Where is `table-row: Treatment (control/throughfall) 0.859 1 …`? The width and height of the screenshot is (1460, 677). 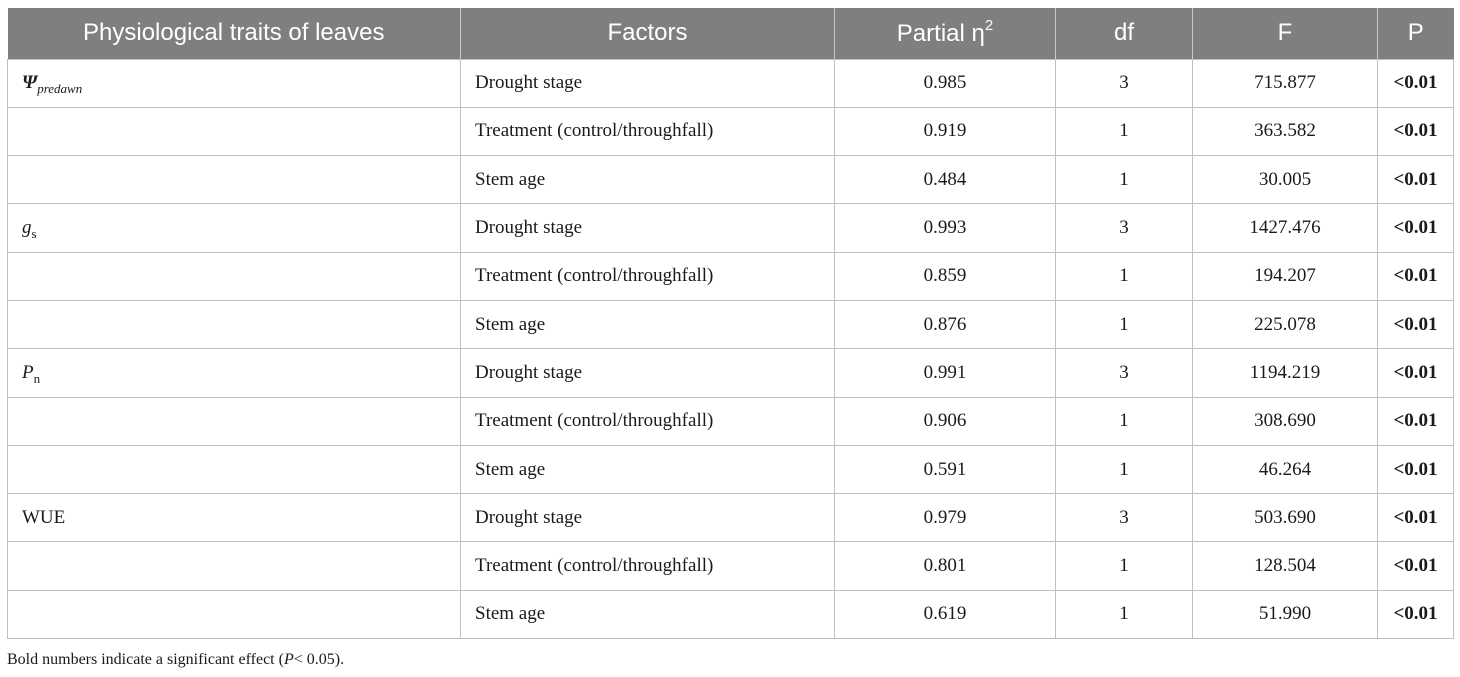 table-row: Treatment (control/throughfall) 0.859 1 … is located at coordinates (730, 276).